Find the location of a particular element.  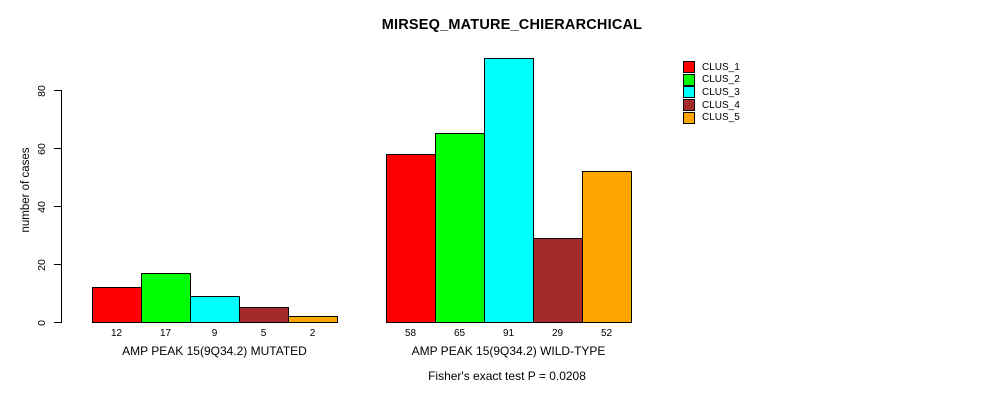

y-axis-title: number of cases is located at coordinates (26, 190).